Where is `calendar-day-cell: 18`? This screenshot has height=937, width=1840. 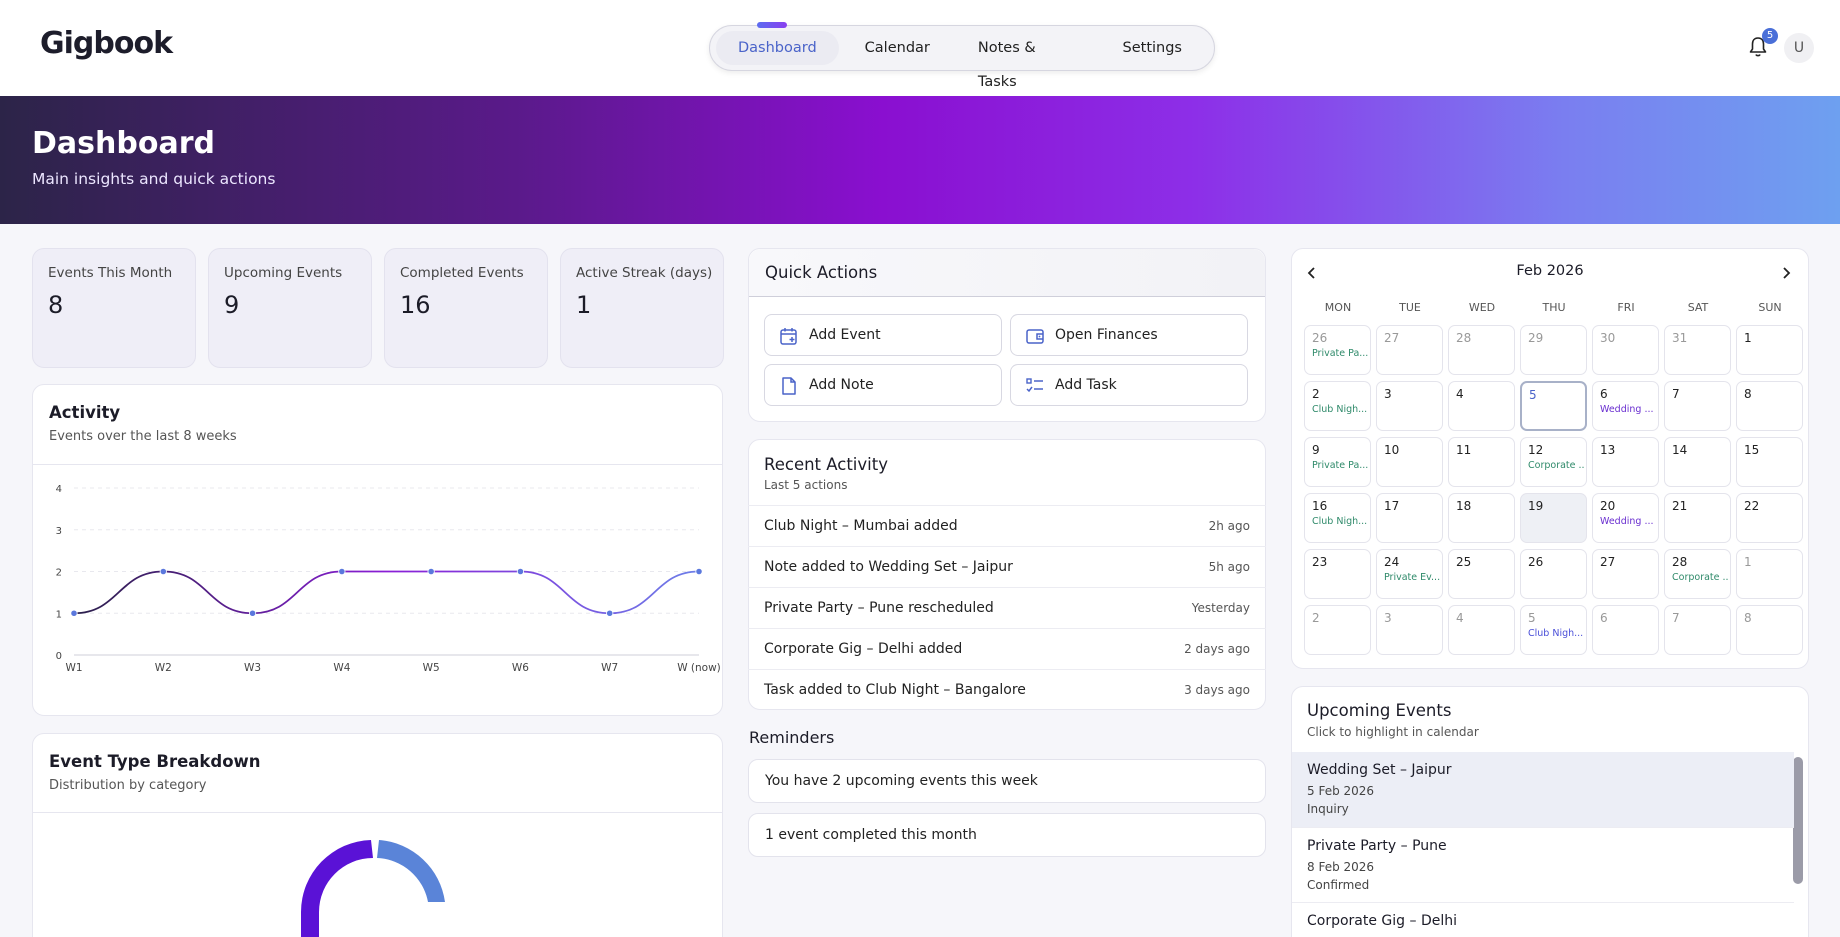 calendar-day-cell: 18 is located at coordinates (1481, 518).